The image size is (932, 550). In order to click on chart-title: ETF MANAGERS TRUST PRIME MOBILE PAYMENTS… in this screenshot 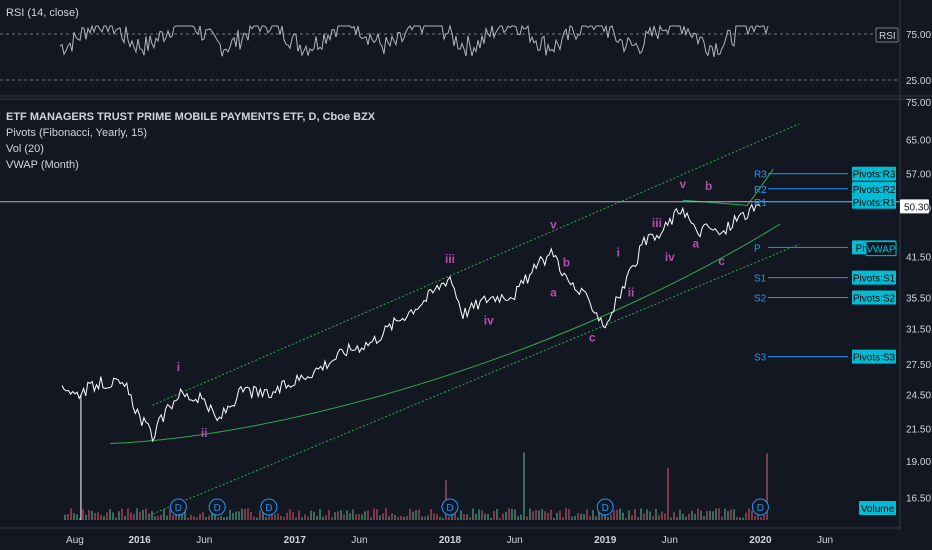, I will do `click(191, 117)`.